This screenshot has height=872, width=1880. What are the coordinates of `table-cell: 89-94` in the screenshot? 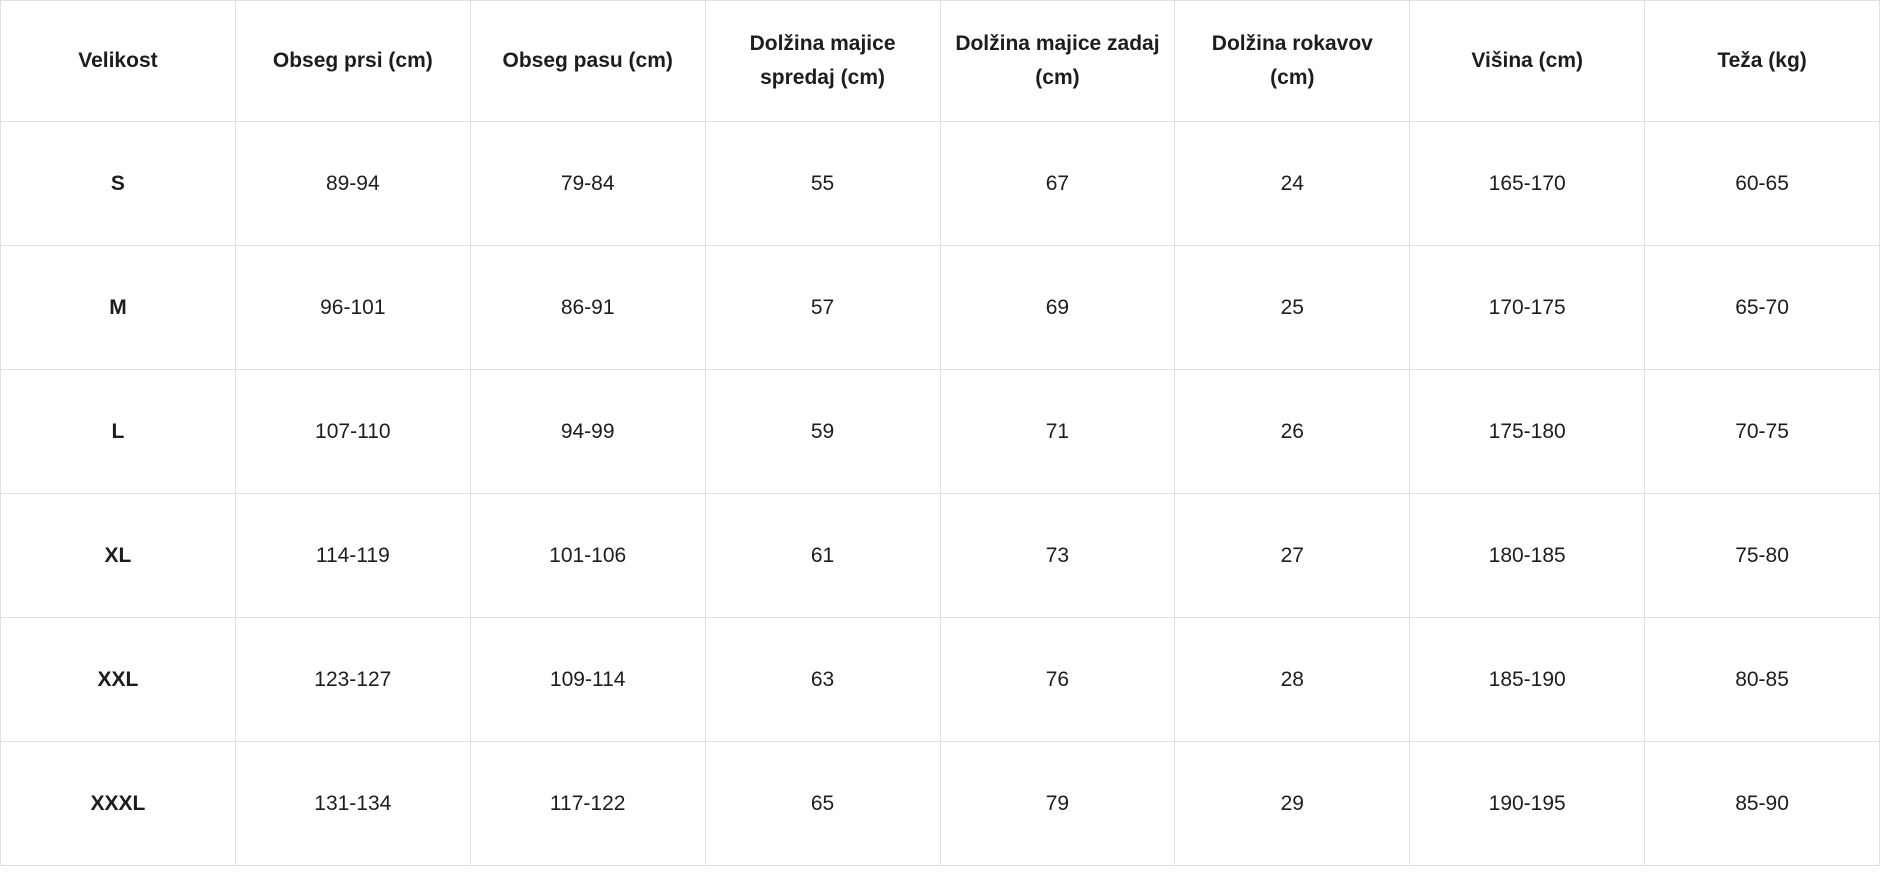 It's located at (352, 183).